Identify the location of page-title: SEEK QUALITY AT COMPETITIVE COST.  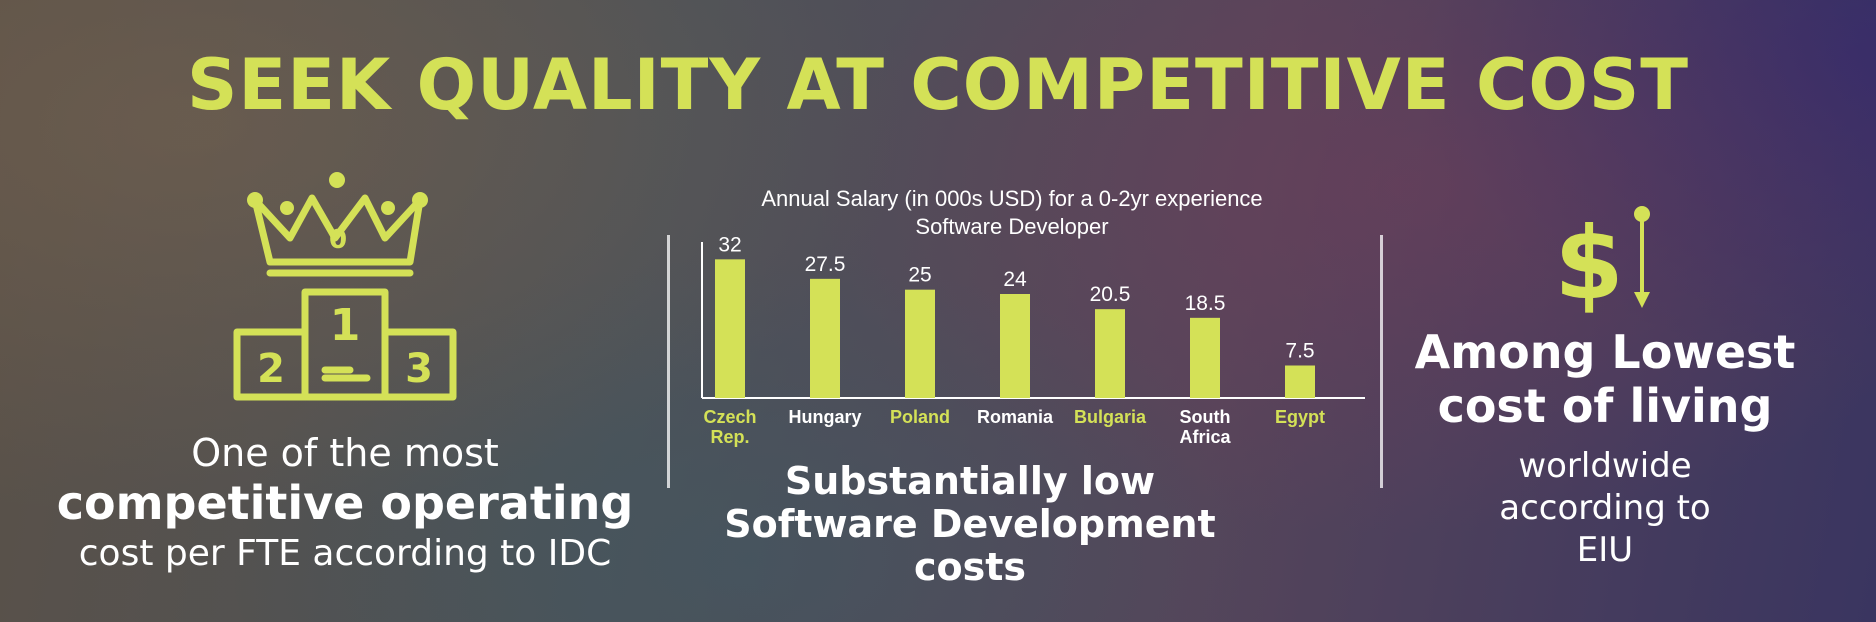
(938, 85).